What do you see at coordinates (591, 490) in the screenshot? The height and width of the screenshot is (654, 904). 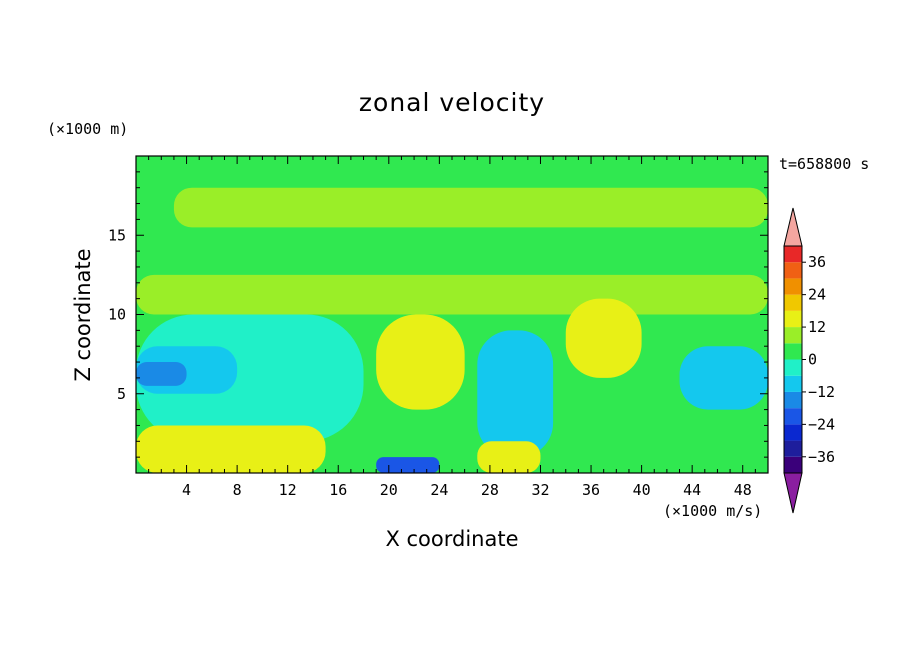 I see `x-tick-label: 36` at bounding box center [591, 490].